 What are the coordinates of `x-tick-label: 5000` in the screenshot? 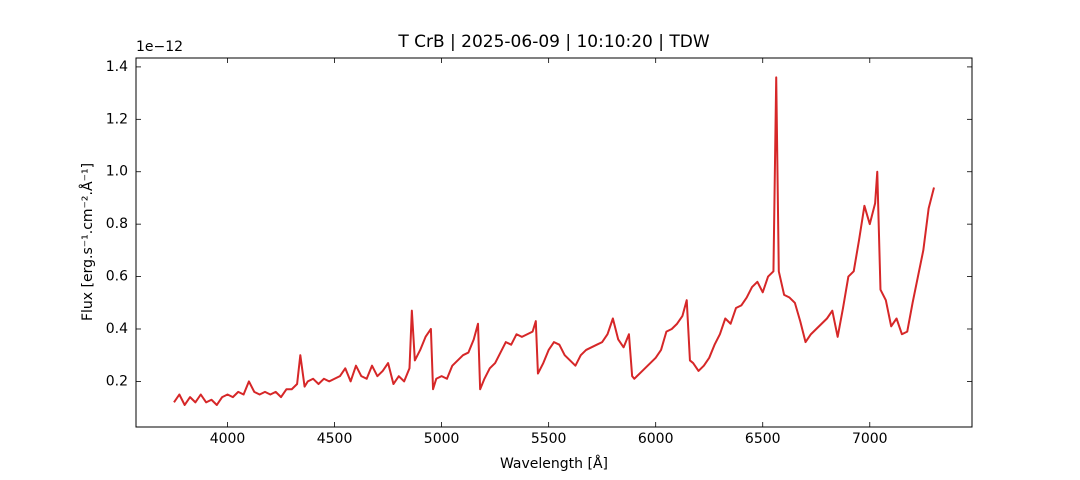 It's located at (442, 439).